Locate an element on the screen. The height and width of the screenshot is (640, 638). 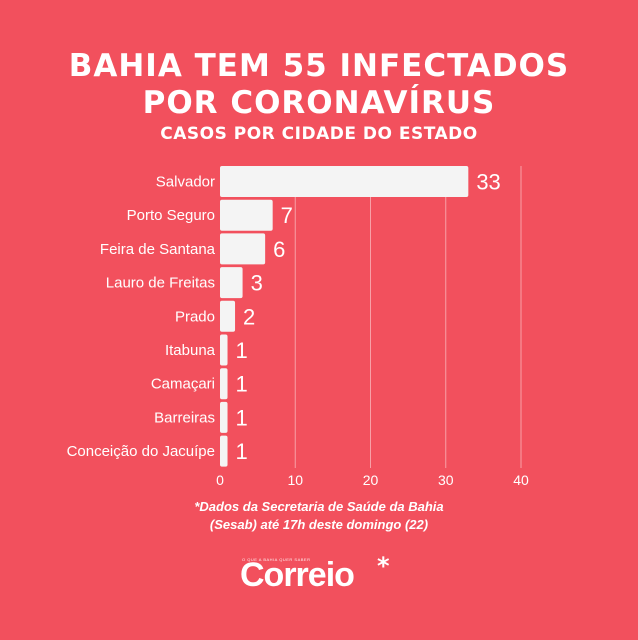
category-label: Prado is located at coordinates (195, 316).